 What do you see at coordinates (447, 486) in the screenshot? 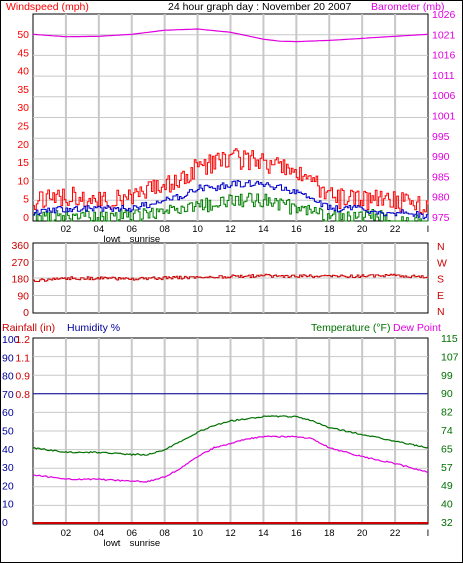
I see `temperature-tick-label: 49` at bounding box center [447, 486].